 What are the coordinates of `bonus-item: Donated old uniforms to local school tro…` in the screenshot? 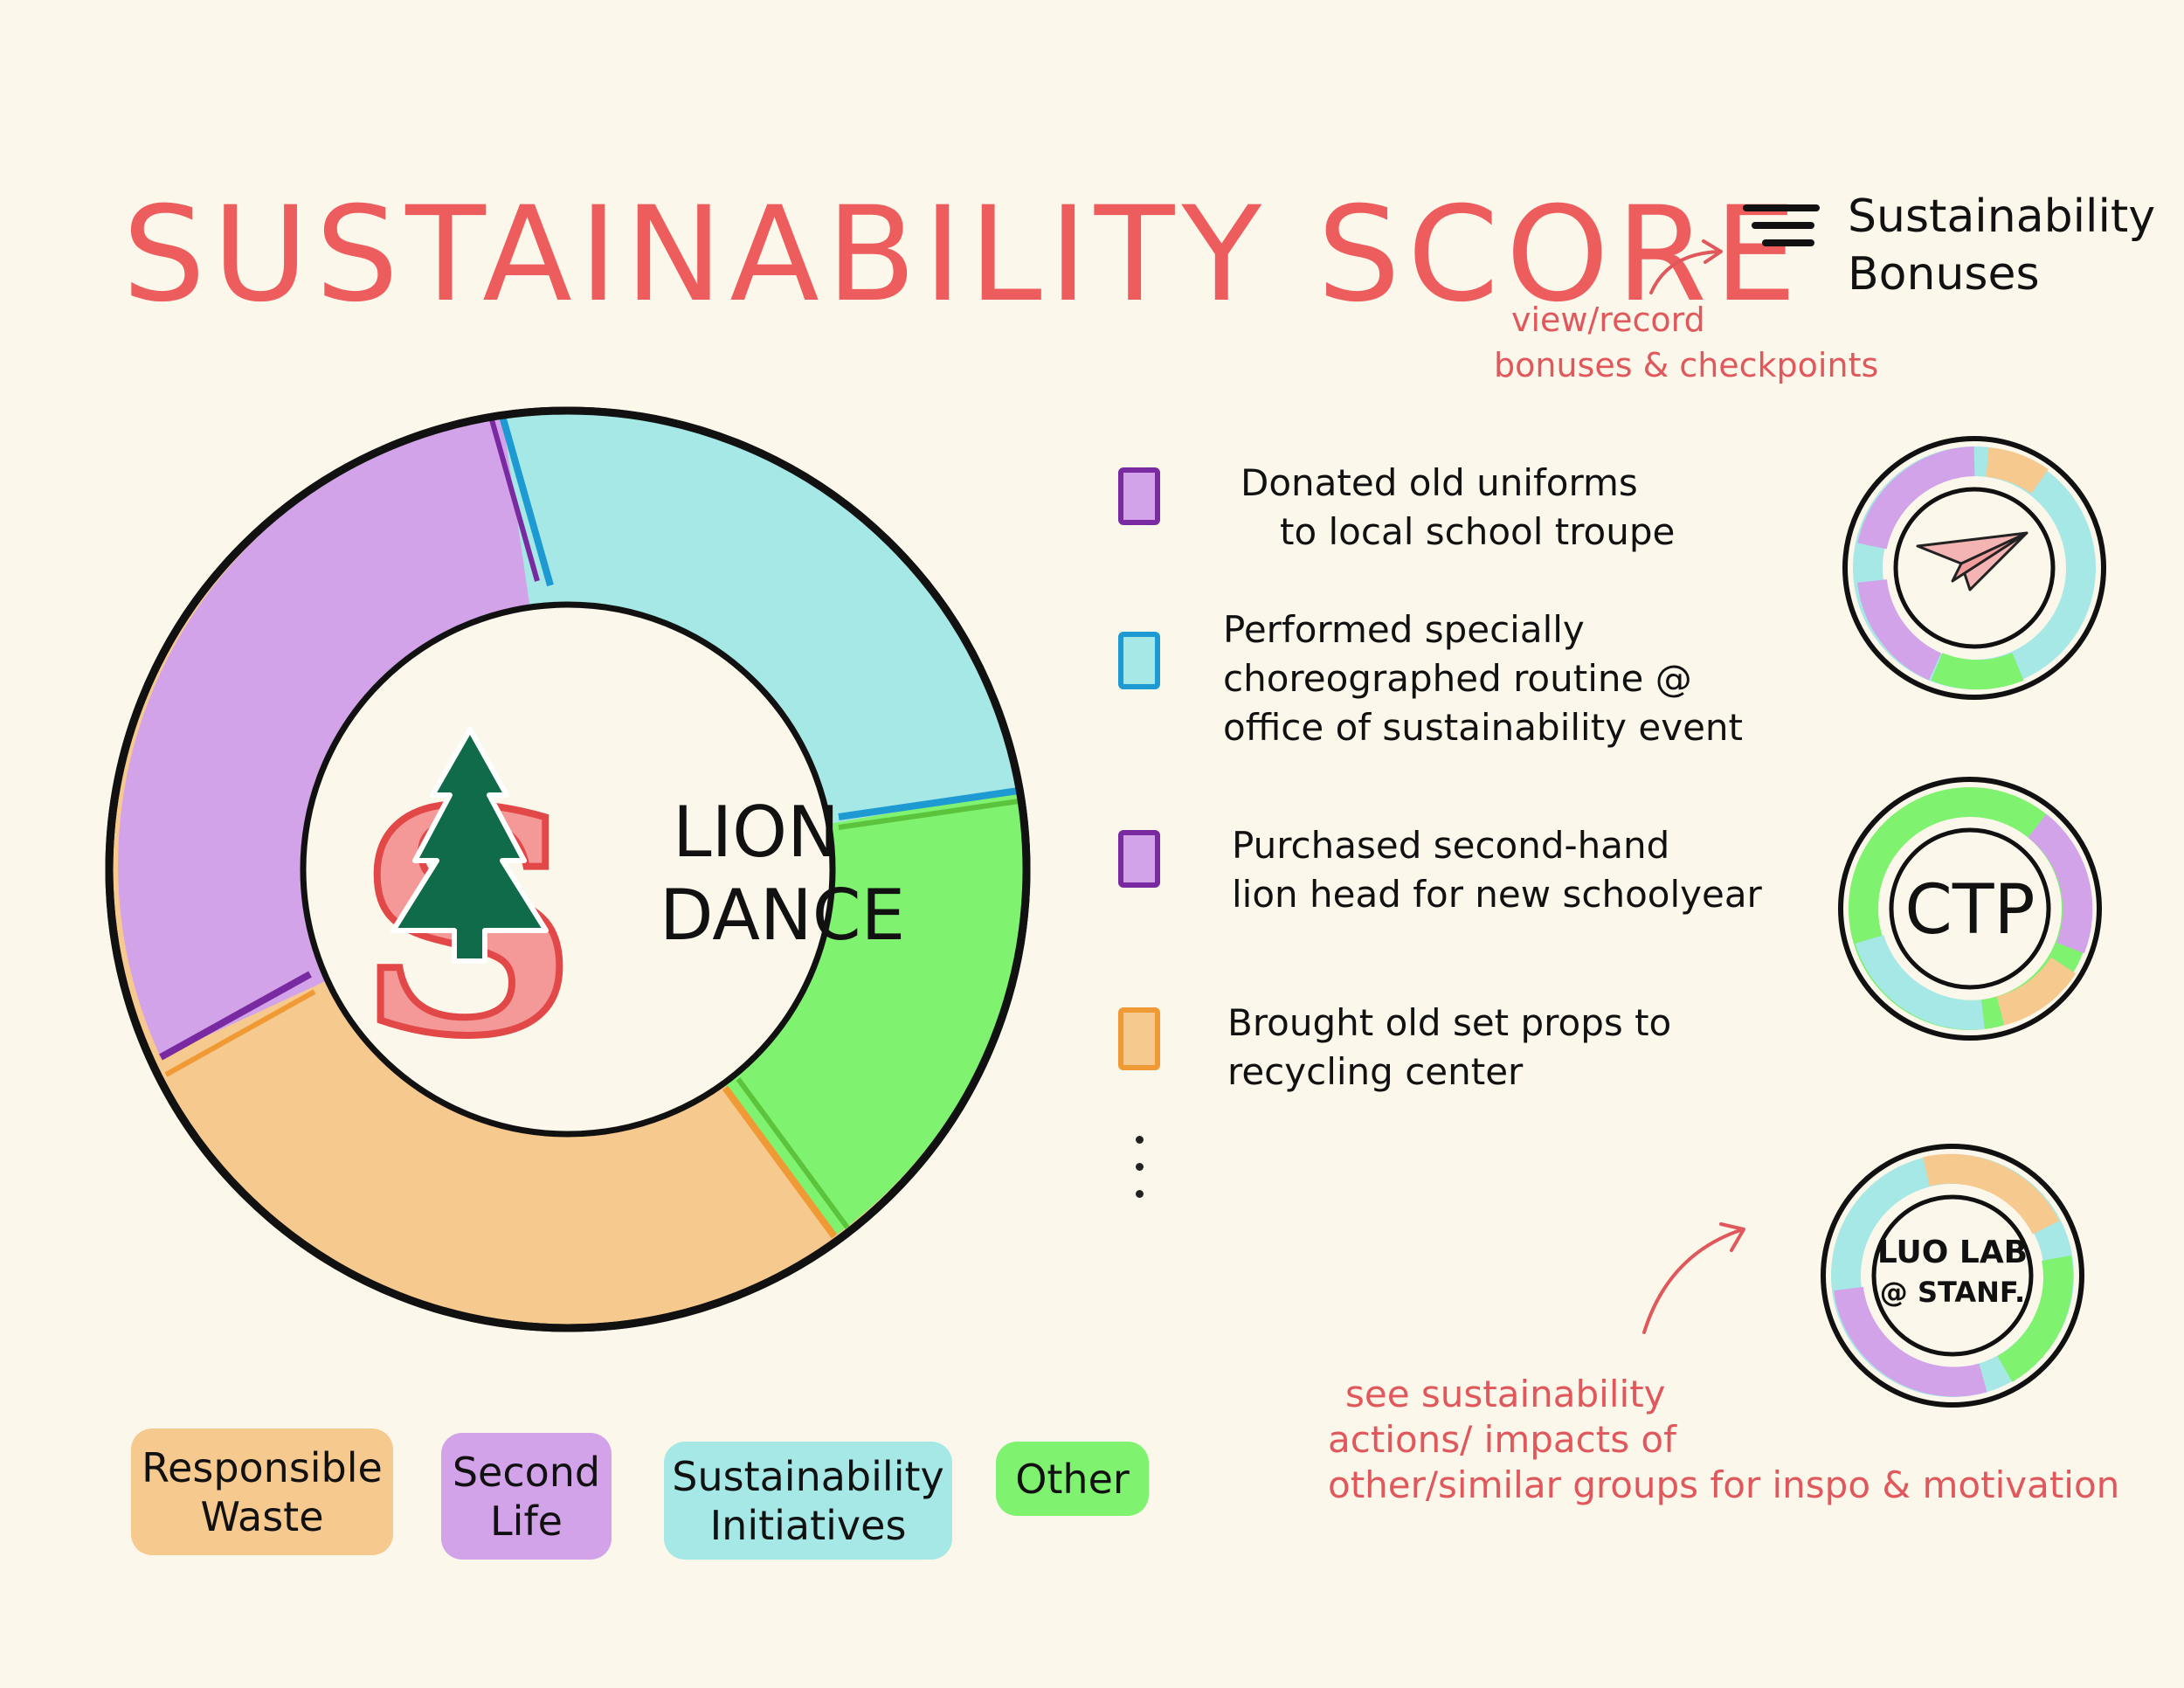 It's located at (1450, 524).